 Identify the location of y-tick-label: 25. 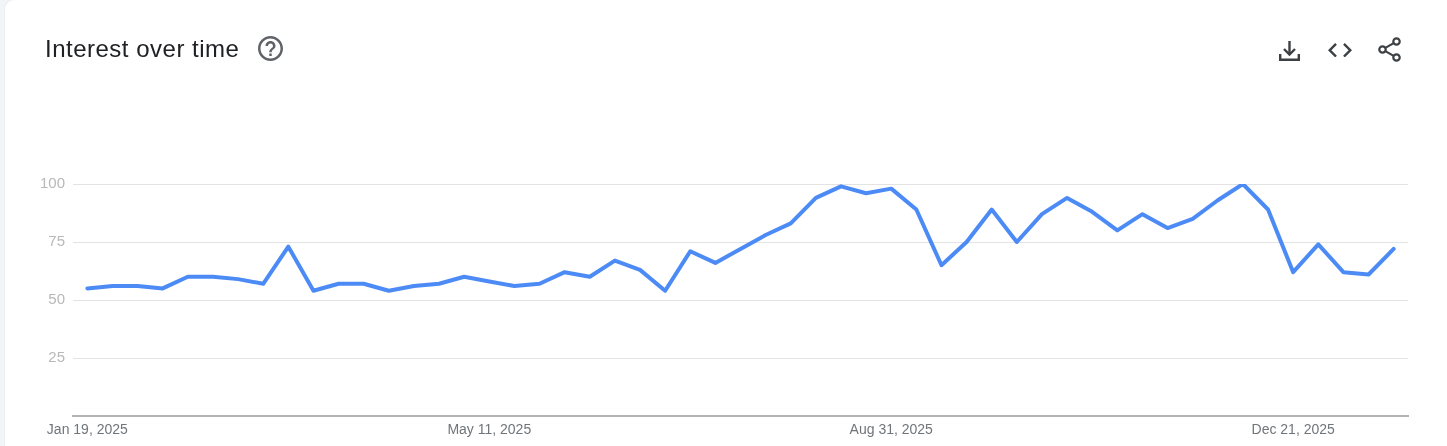
(56, 357).